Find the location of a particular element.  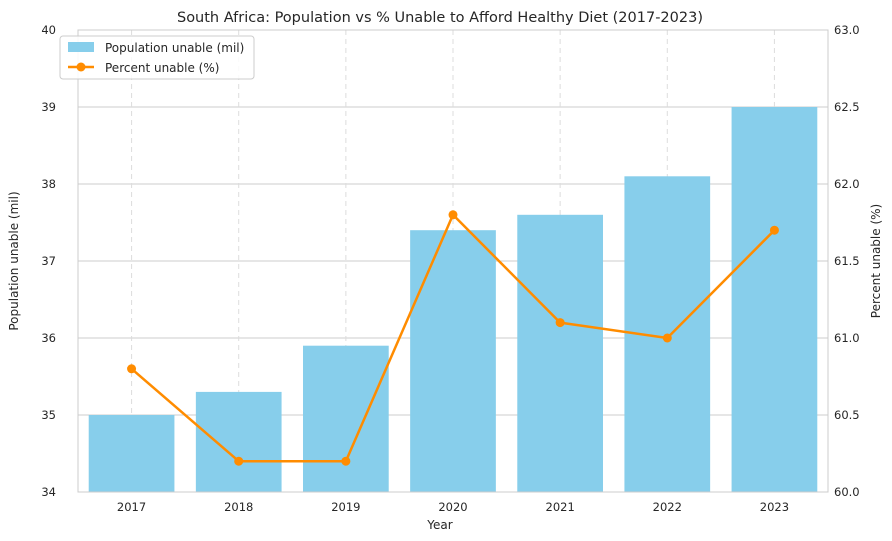

x-tick-label: 2021 is located at coordinates (560, 507).